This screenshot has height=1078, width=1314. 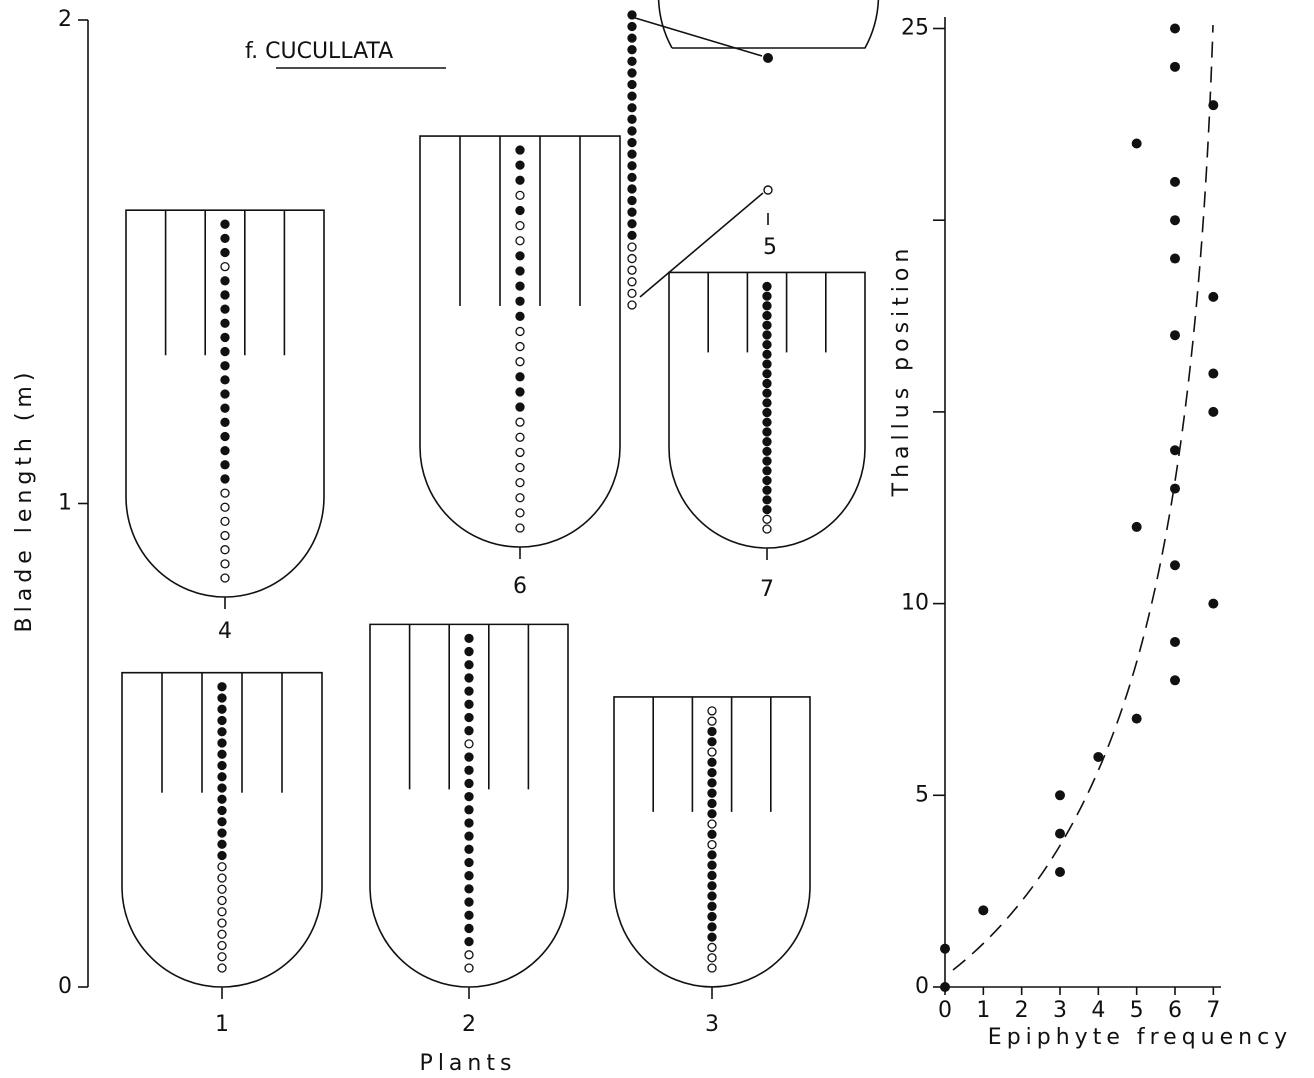 What do you see at coordinates (945, 1010) in the screenshot?
I see `x-tick-label: 0` at bounding box center [945, 1010].